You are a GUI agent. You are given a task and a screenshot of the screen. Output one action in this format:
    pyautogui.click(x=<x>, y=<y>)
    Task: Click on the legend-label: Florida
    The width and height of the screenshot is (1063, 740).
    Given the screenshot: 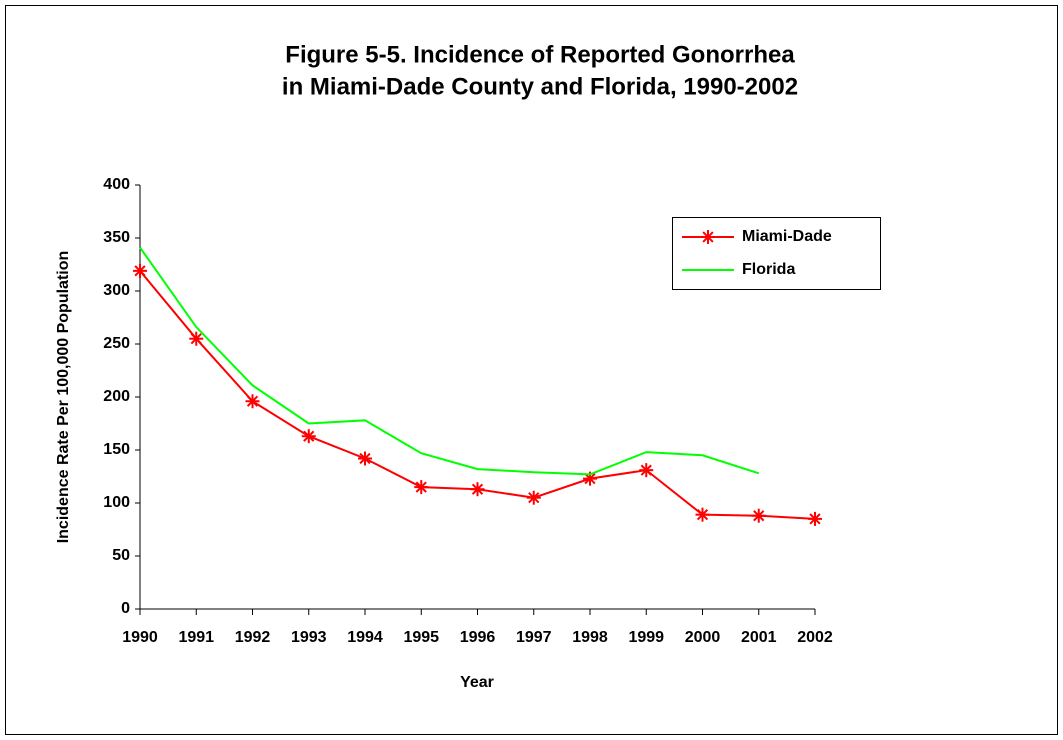 What is the action you would take?
    pyautogui.click(x=768, y=269)
    